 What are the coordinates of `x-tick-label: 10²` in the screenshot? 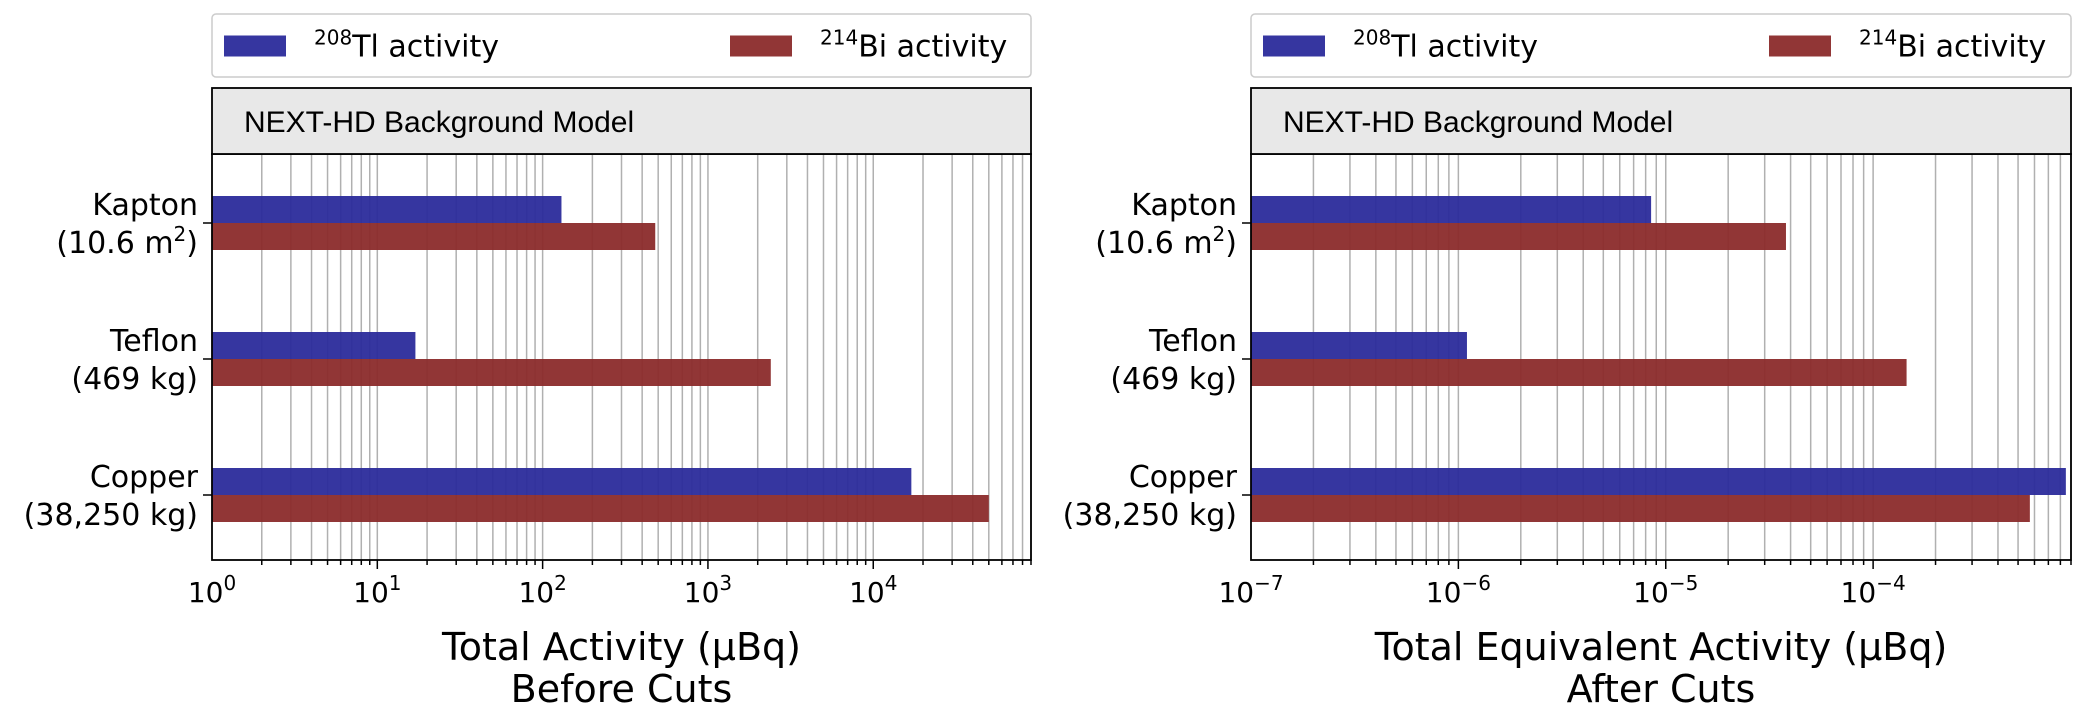 It's located at (542, 590).